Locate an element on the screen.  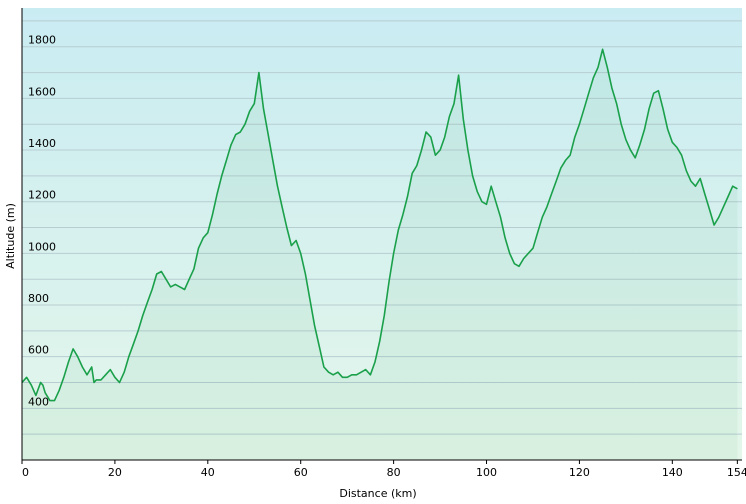
y-tick-label: 600 is located at coordinates (38, 350).